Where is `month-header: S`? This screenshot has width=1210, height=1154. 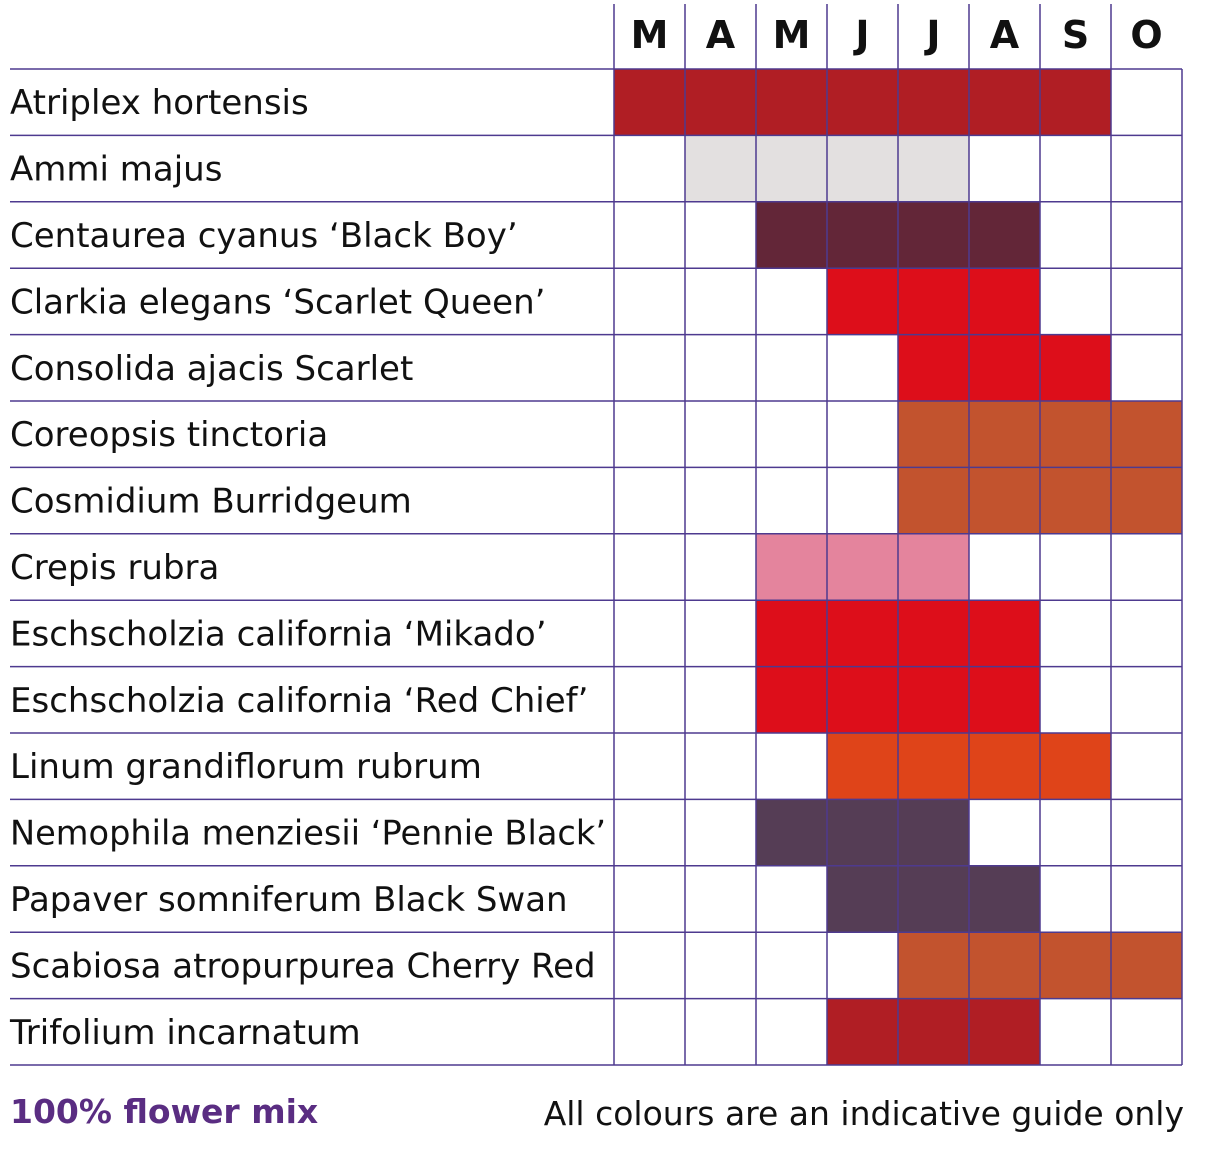
month-header: S is located at coordinates (1075, 35).